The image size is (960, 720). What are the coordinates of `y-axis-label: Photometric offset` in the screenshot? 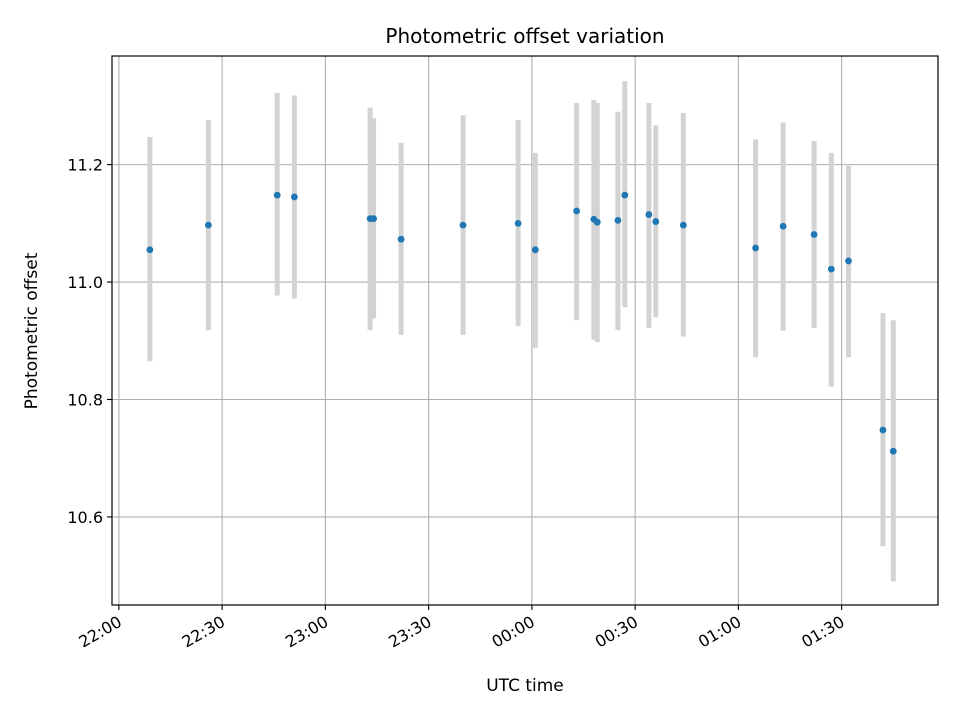 It's located at (32, 330).